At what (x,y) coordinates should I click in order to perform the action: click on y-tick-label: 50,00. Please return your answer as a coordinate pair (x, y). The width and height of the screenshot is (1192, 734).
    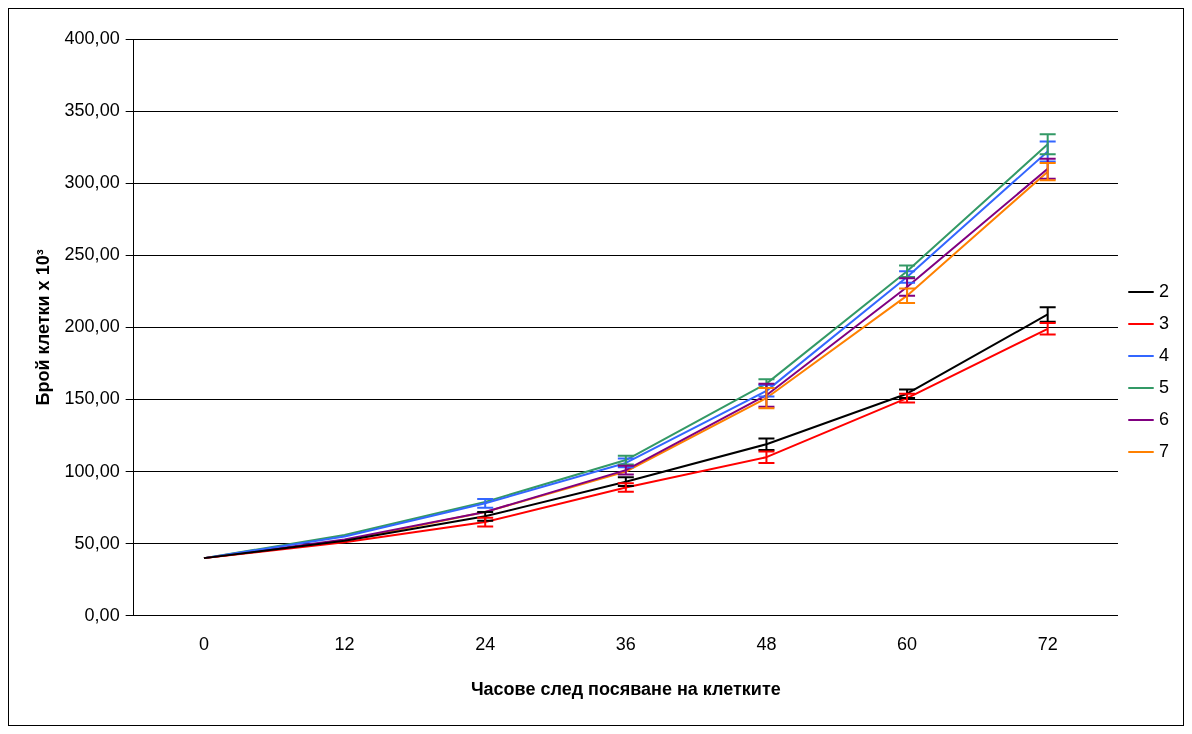
    Looking at the image, I should click on (97, 542).